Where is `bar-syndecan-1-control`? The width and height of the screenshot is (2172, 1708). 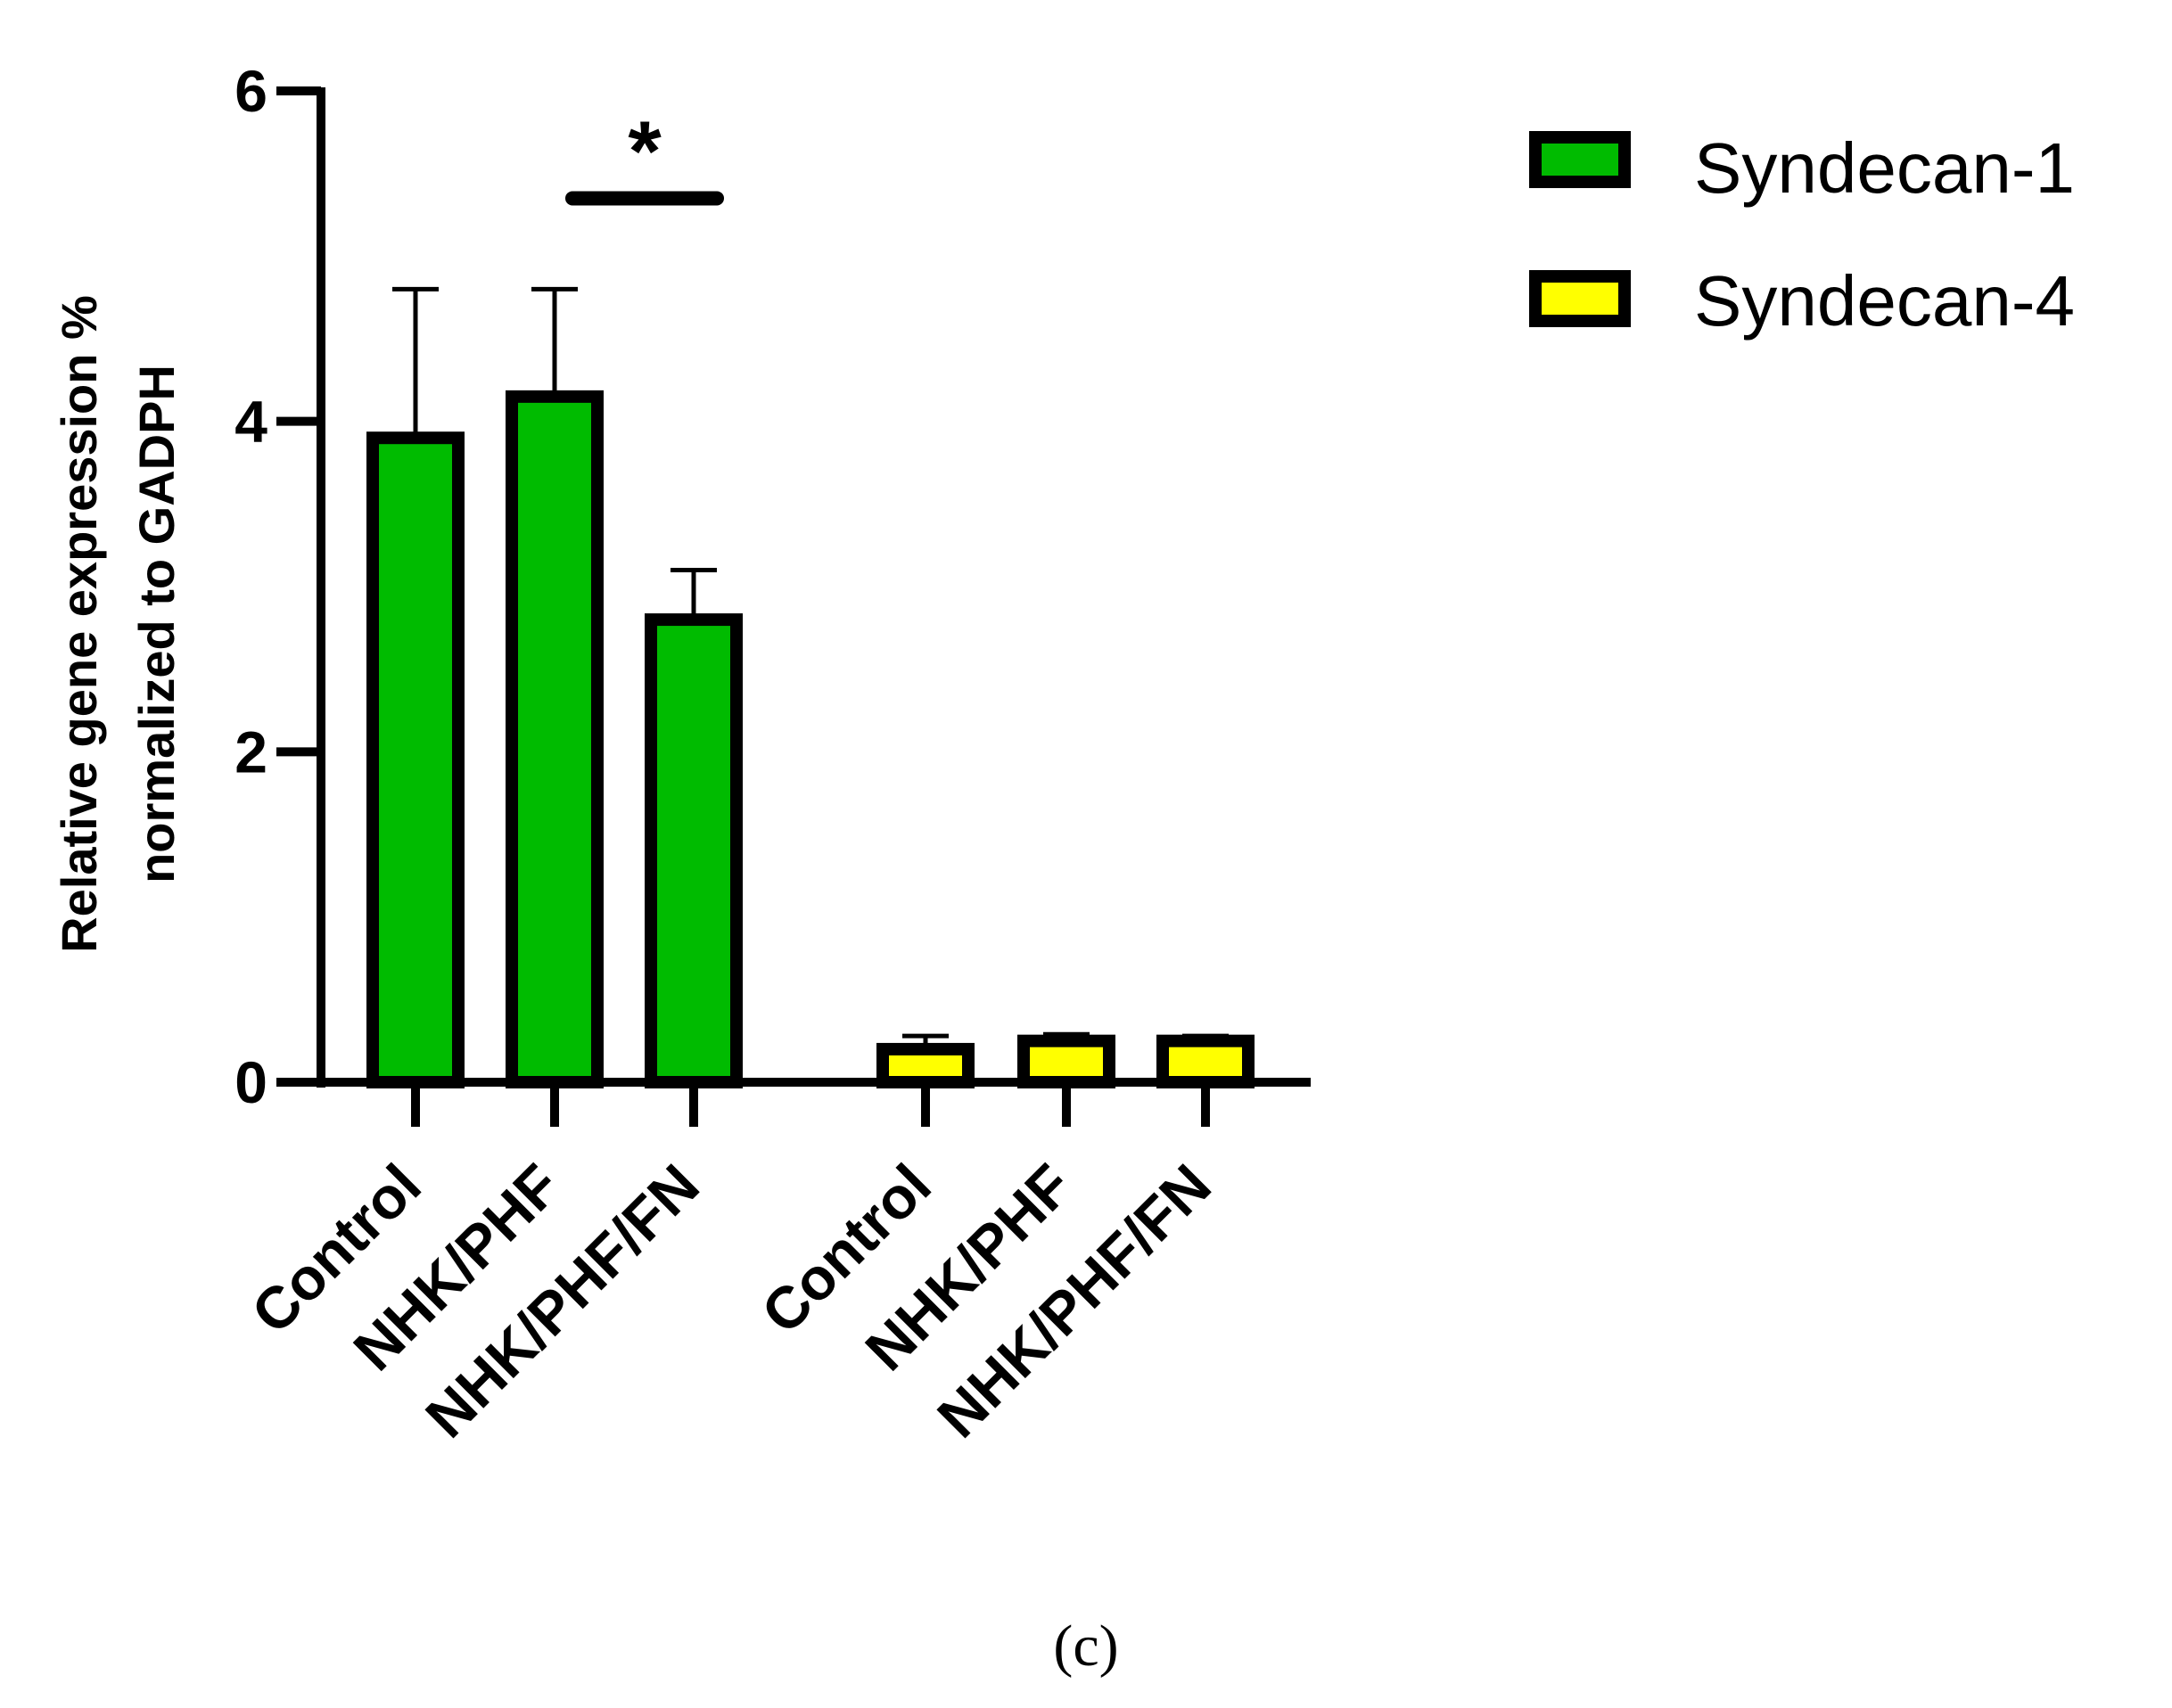 bar-syndecan-1-control is located at coordinates (415, 759).